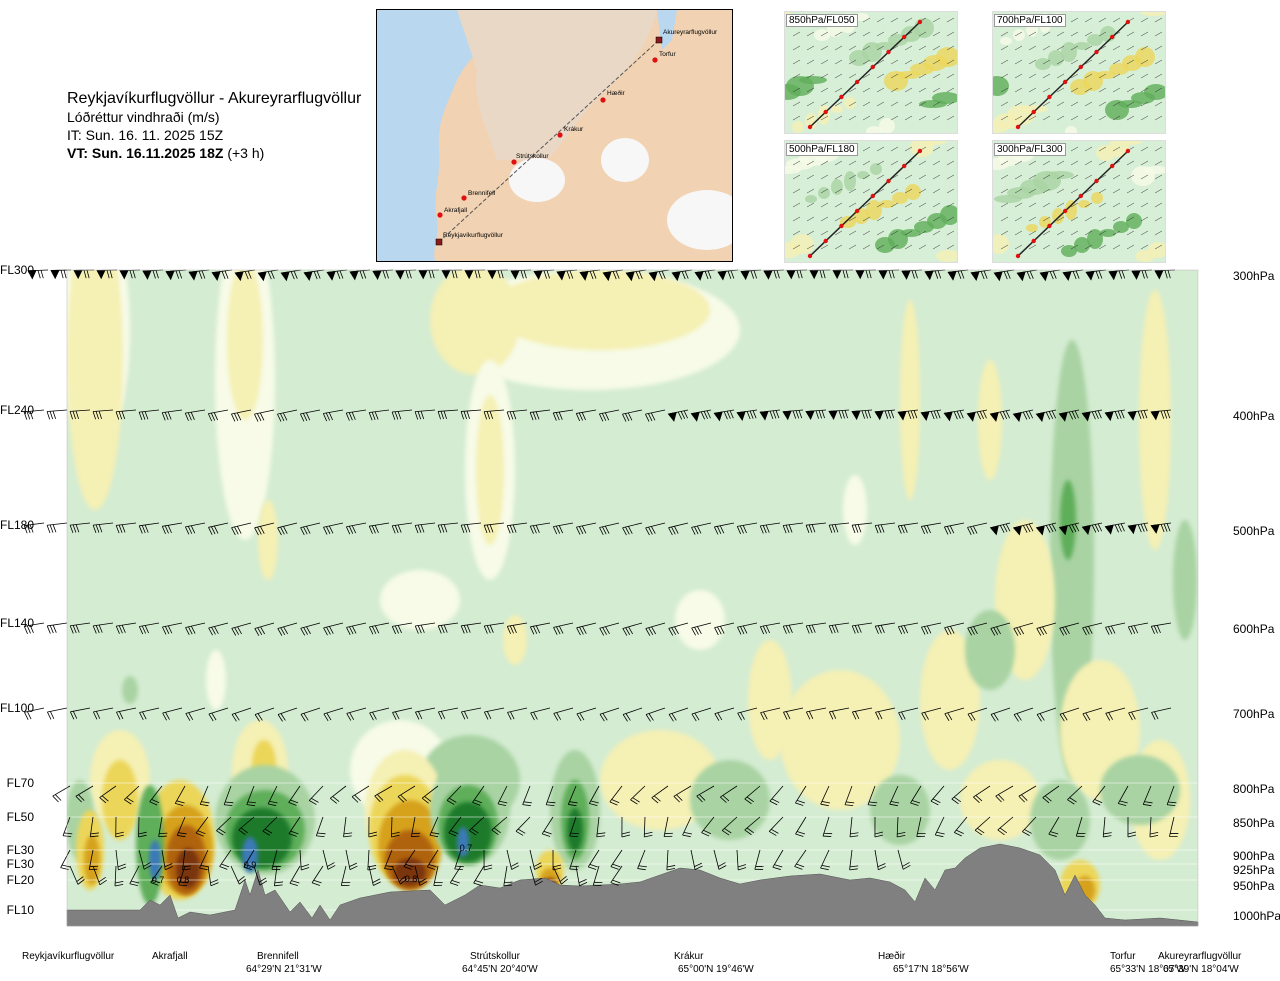 This screenshot has width=1280, height=981. I want to click on airport-marker, so click(439, 242).